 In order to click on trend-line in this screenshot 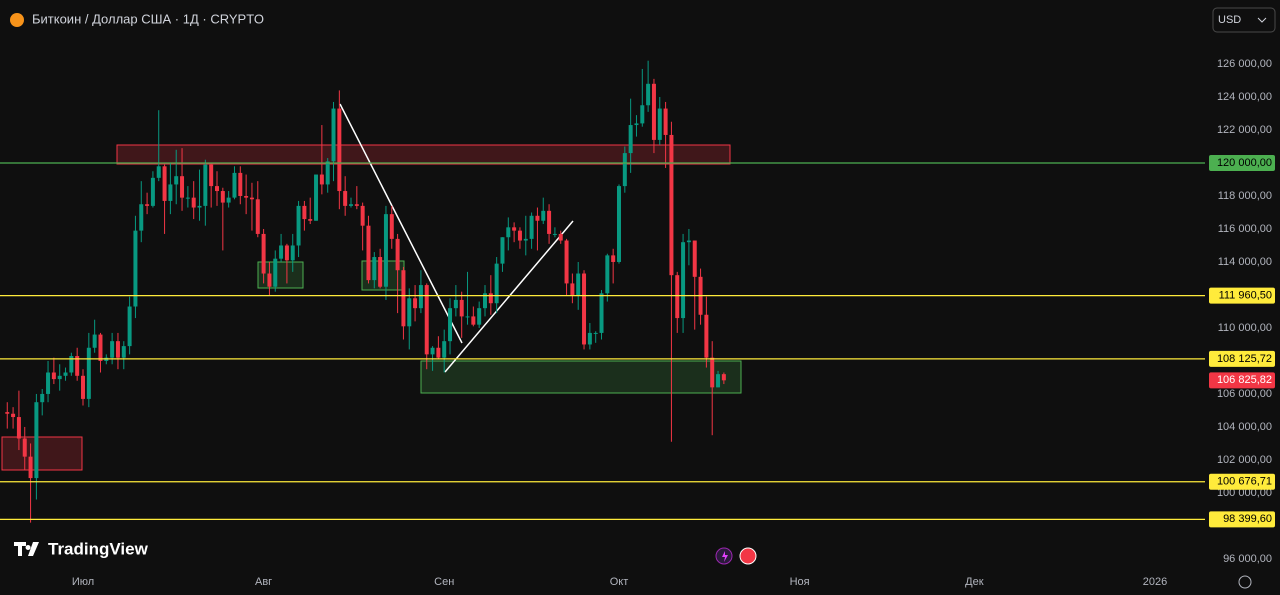, I will do `click(401, 223)`.